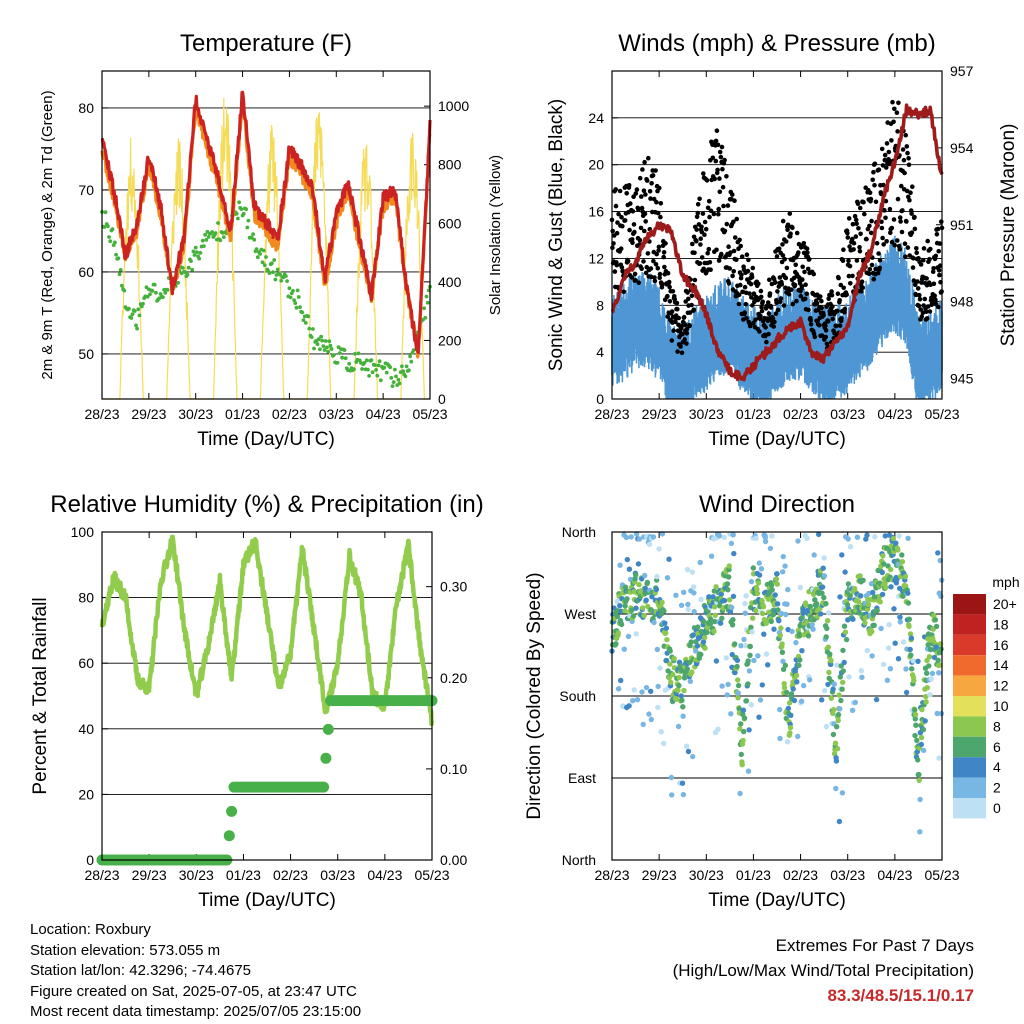  I want to click on humidity-precip-point, so click(324, 787).